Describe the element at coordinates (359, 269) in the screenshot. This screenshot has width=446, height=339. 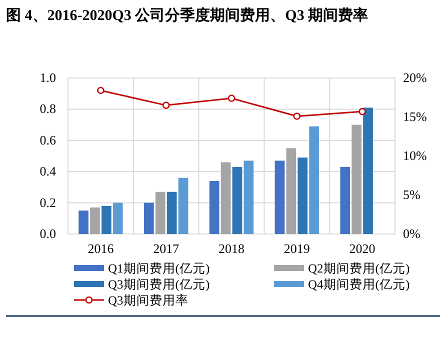
I see `legend-label: Q2期间费用(亿元)` at that location.